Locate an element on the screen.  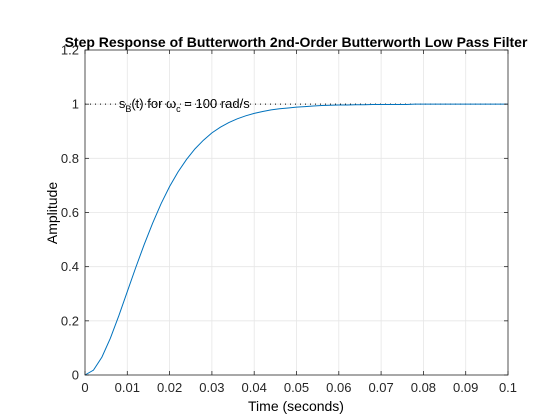
annotation-omega-subscript: c is located at coordinates (178, 109).